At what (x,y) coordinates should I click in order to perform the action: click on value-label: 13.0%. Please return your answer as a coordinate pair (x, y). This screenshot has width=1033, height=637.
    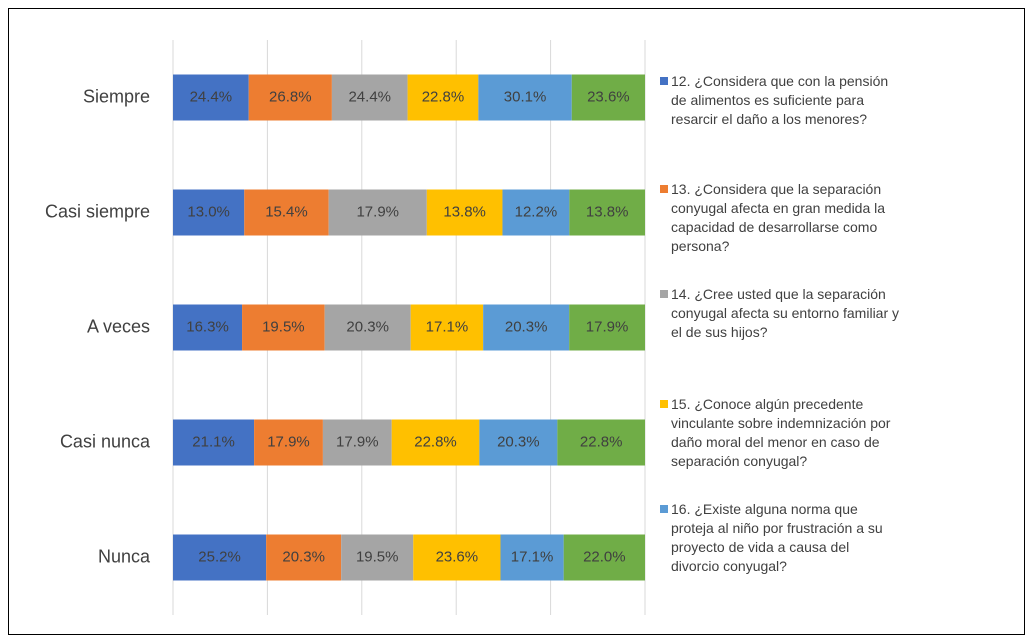
    Looking at the image, I should click on (208, 211).